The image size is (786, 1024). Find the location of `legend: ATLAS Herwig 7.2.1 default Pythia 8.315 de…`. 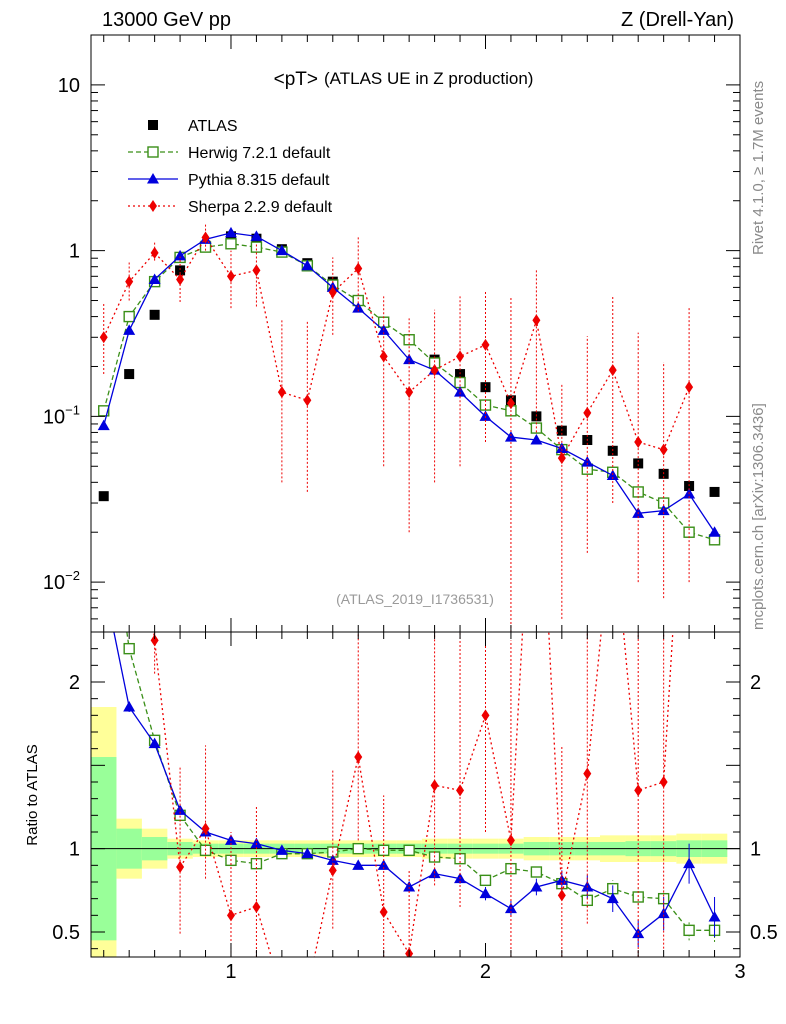

legend: ATLAS Herwig 7.2.1 default Pythia 8.315 de… is located at coordinates (230, 167).